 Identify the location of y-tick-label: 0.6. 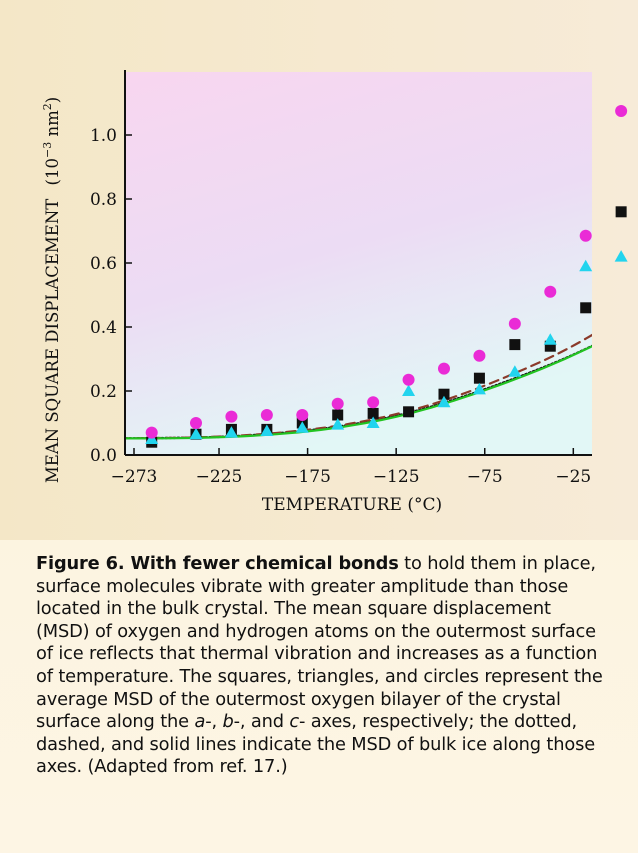
(103, 264).